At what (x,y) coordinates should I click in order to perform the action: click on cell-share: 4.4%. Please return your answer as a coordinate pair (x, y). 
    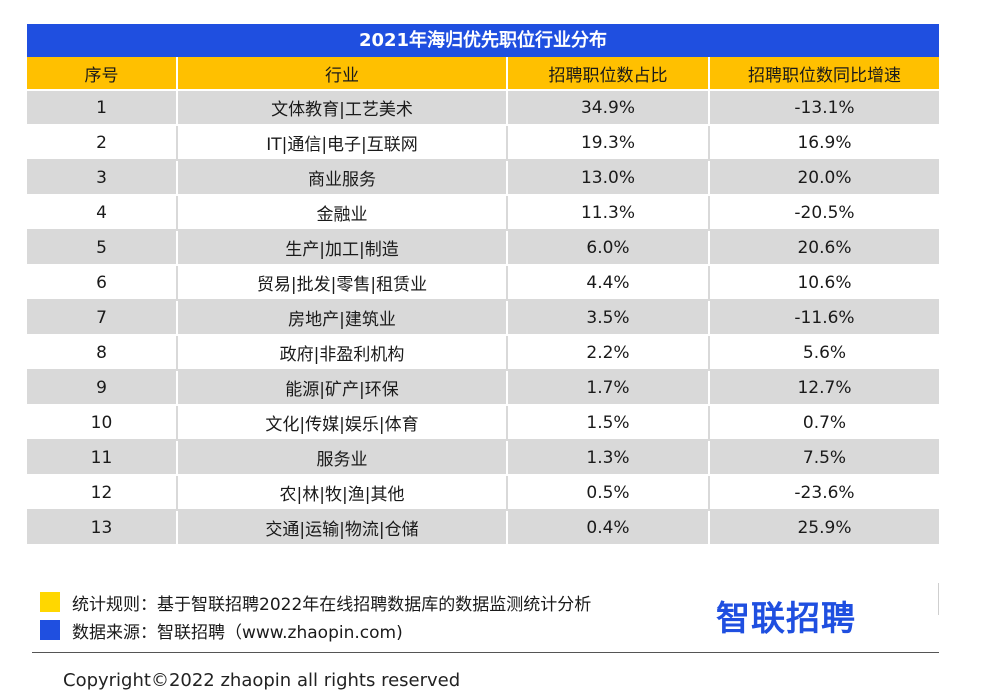
    Looking at the image, I should click on (608, 283).